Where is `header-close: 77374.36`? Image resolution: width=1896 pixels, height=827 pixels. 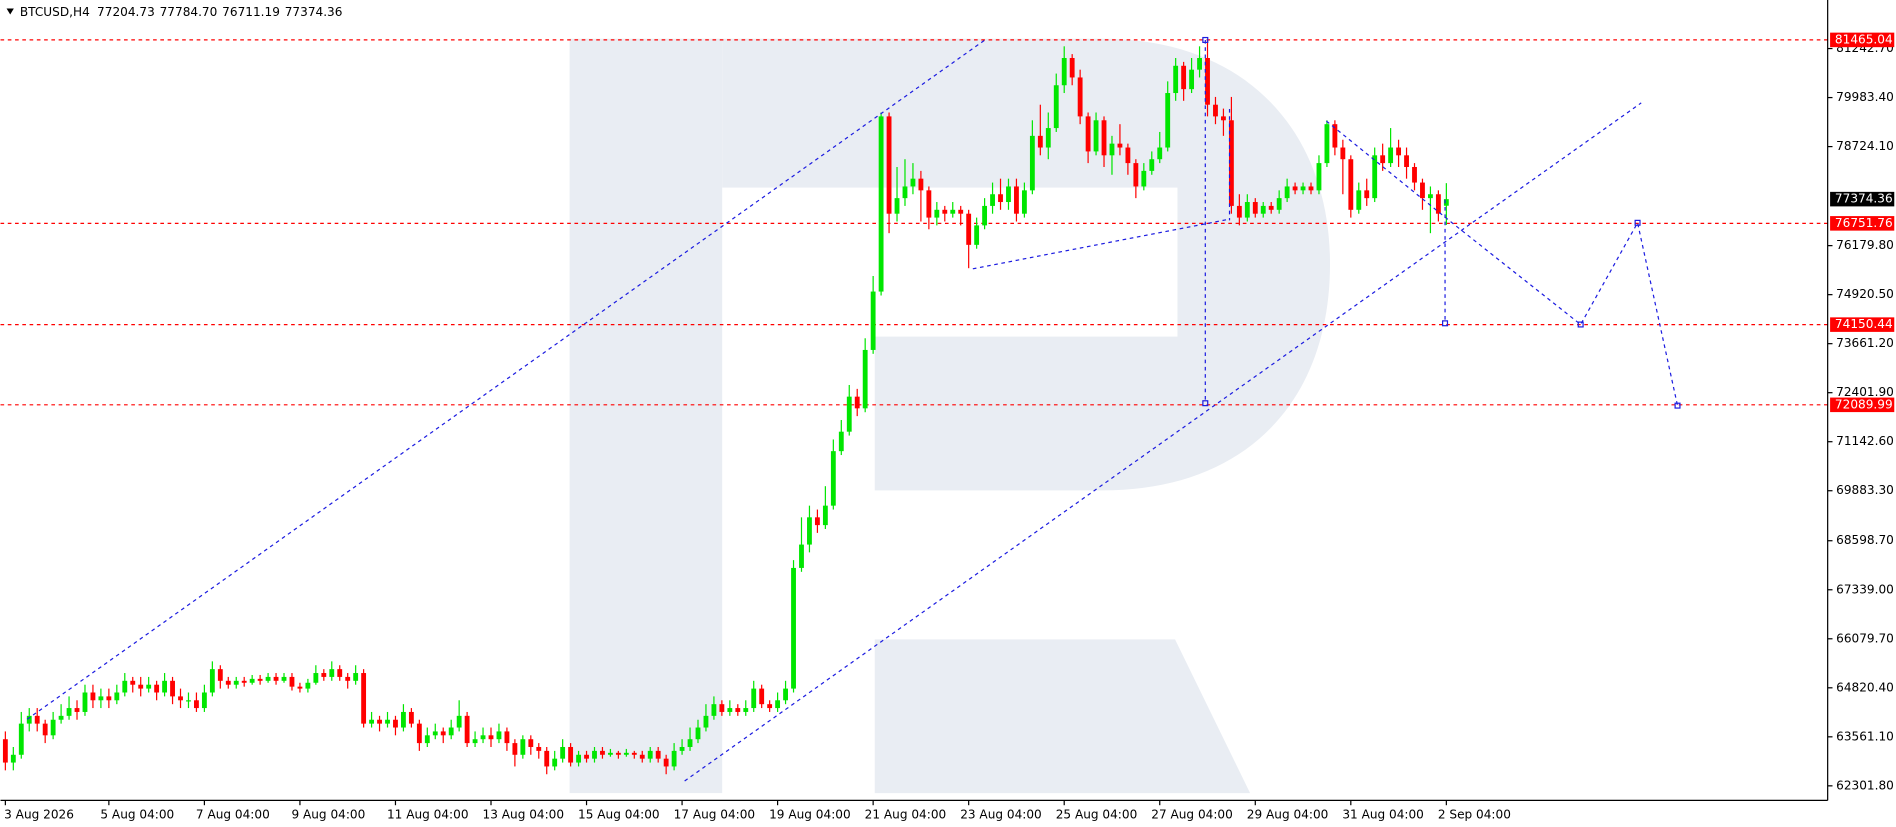
header-close: 77374.36 is located at coordinates (314, 12).